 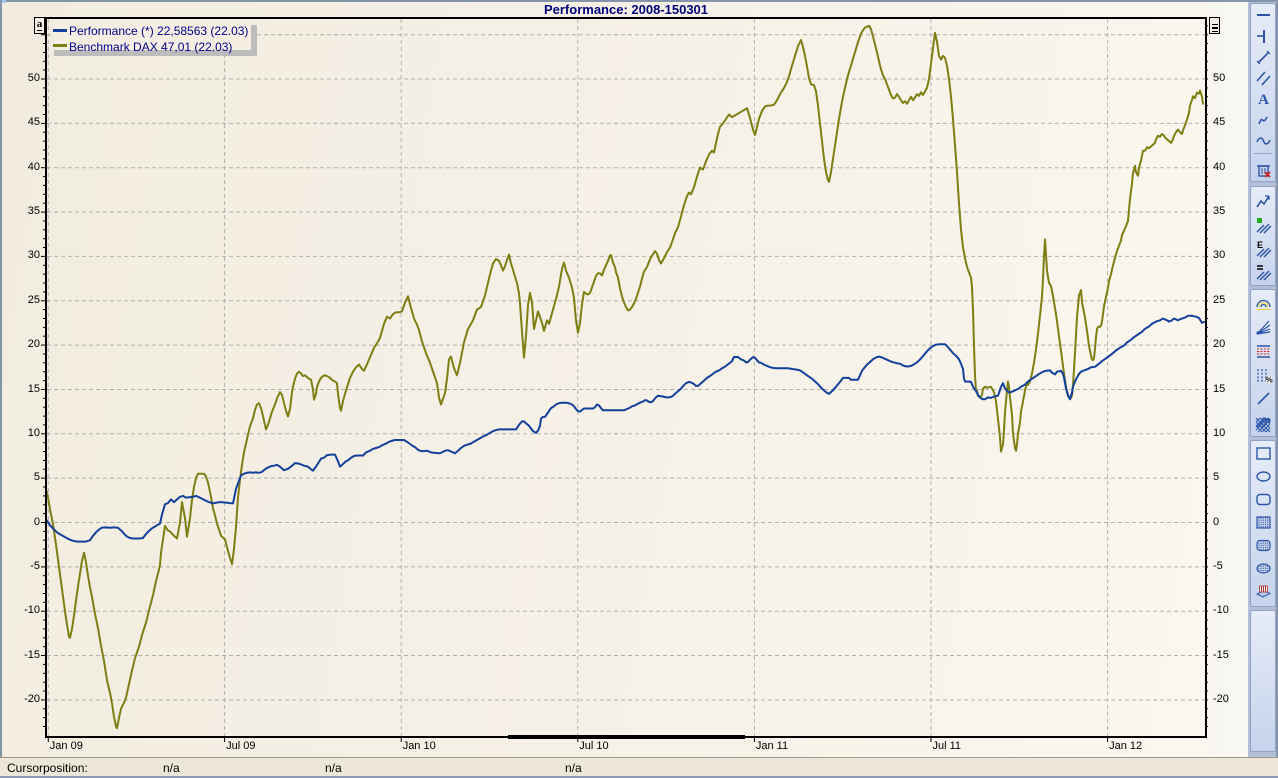 I want to click on svg-text: E, so click(x=1260, y=245).